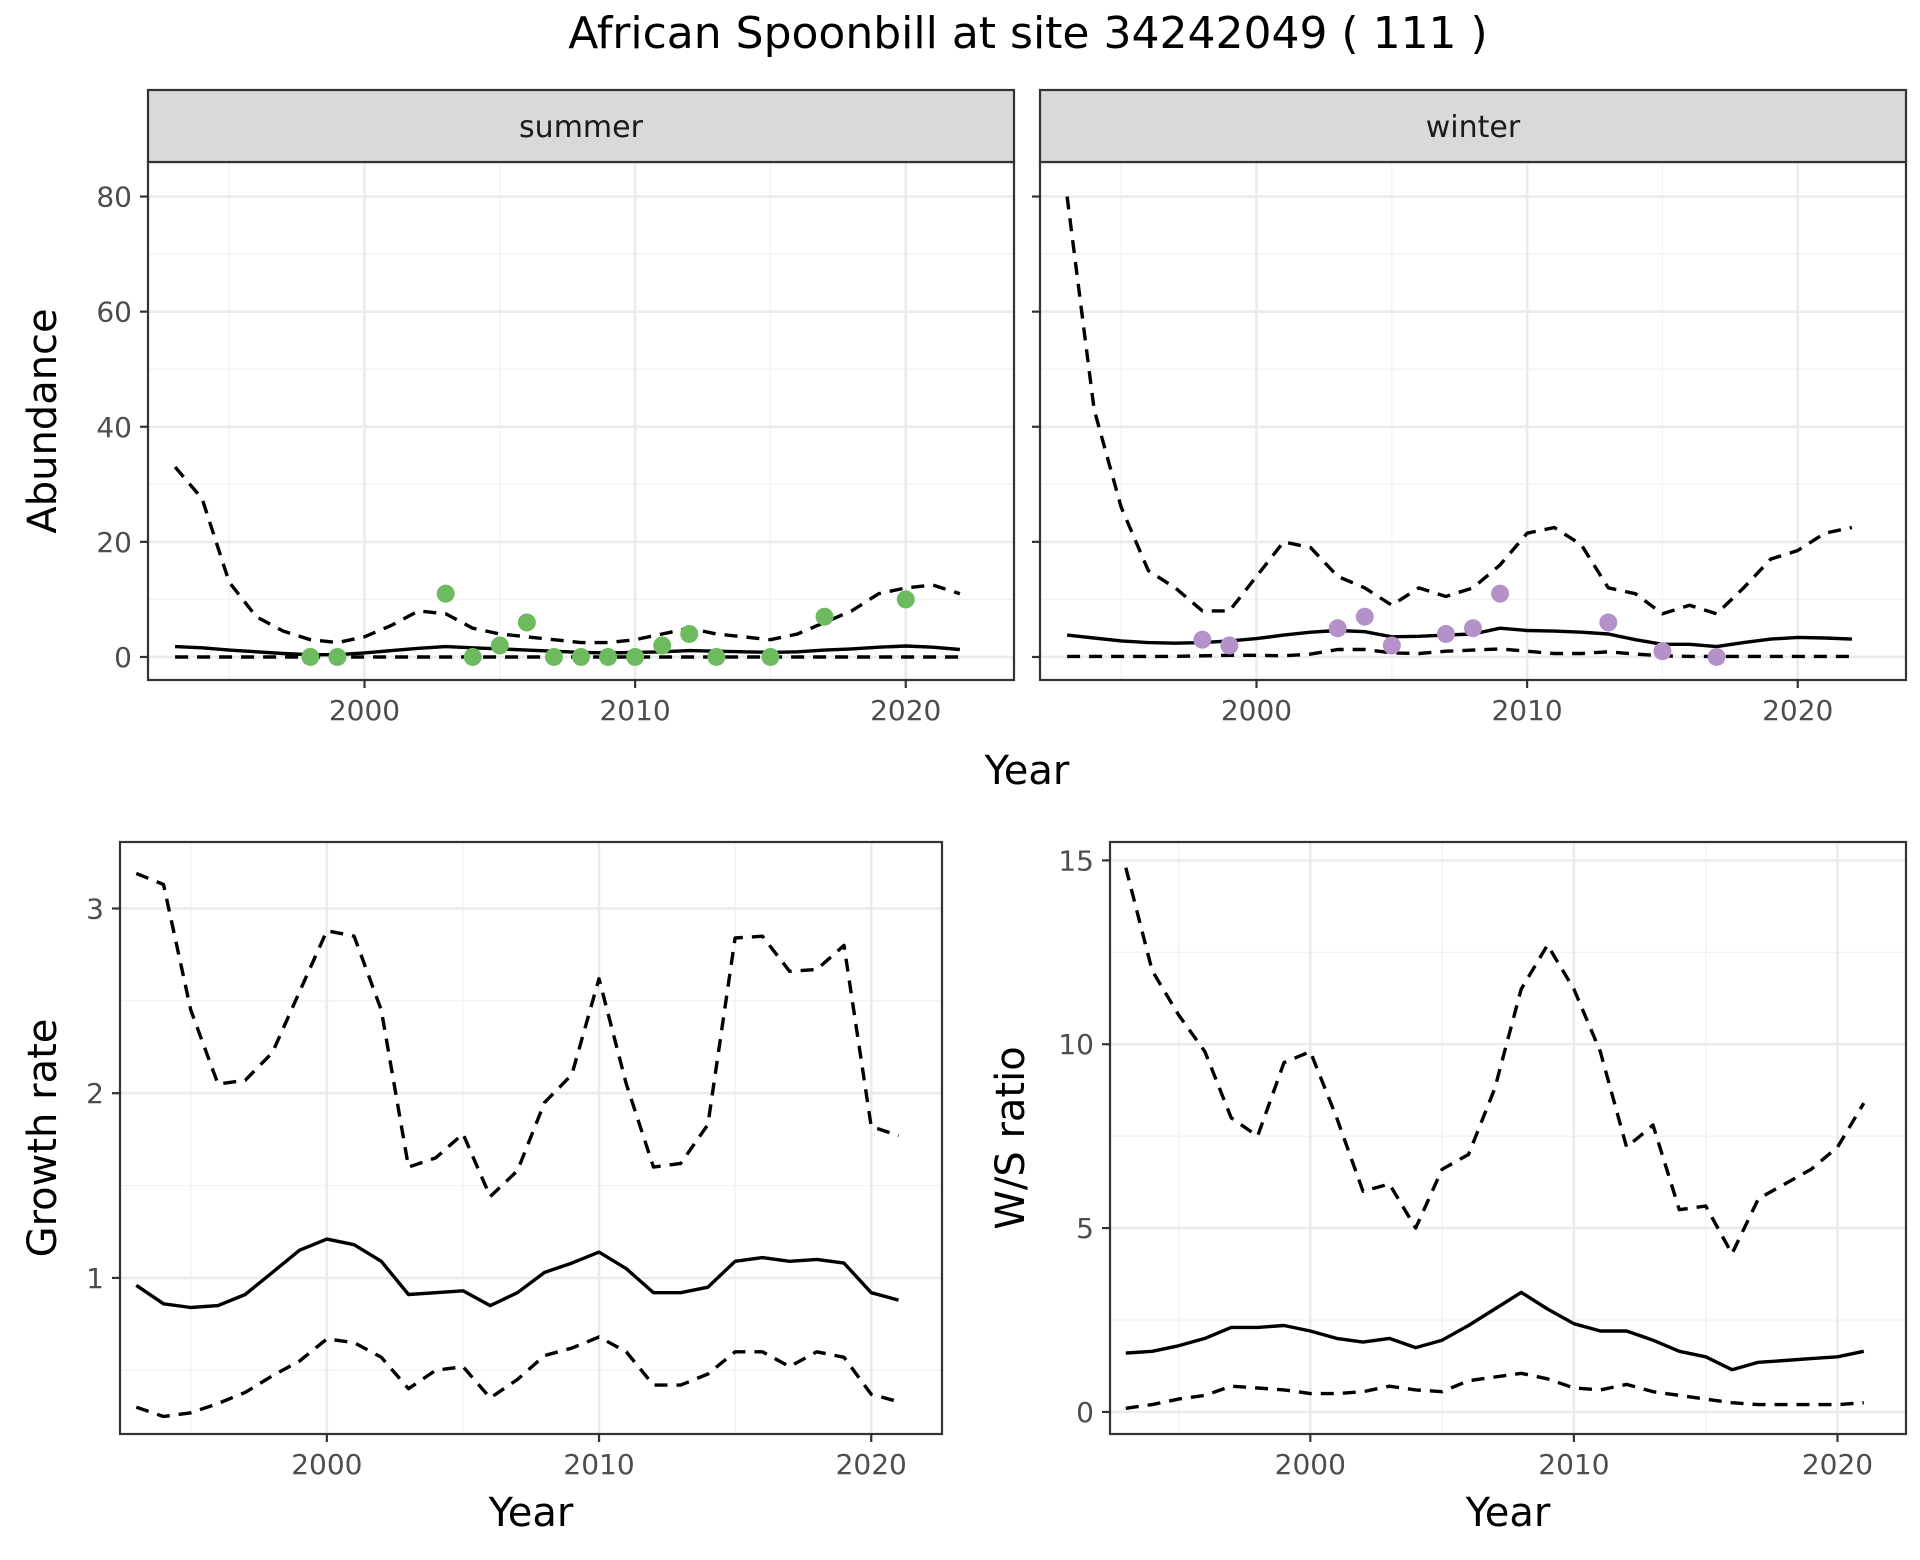  What do you see at coordinates (95, 1278) in the screenshot?
I see `y-tick-label: 1` at bounding box center [95, 1278].